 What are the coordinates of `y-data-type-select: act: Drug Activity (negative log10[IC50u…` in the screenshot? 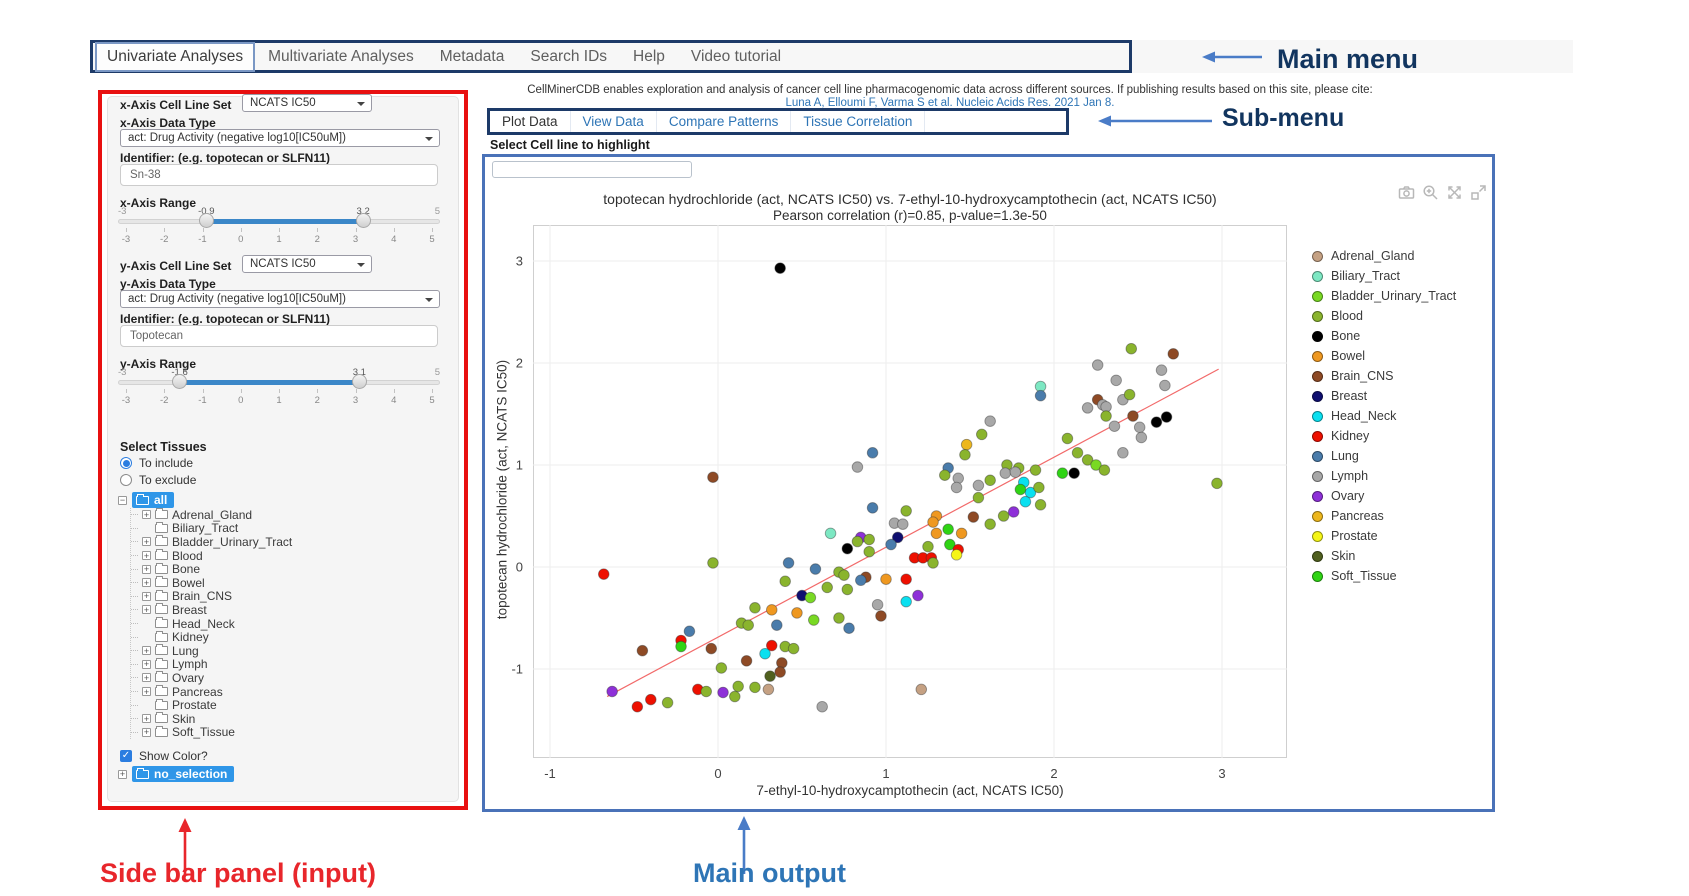 It's located at (280, 299).